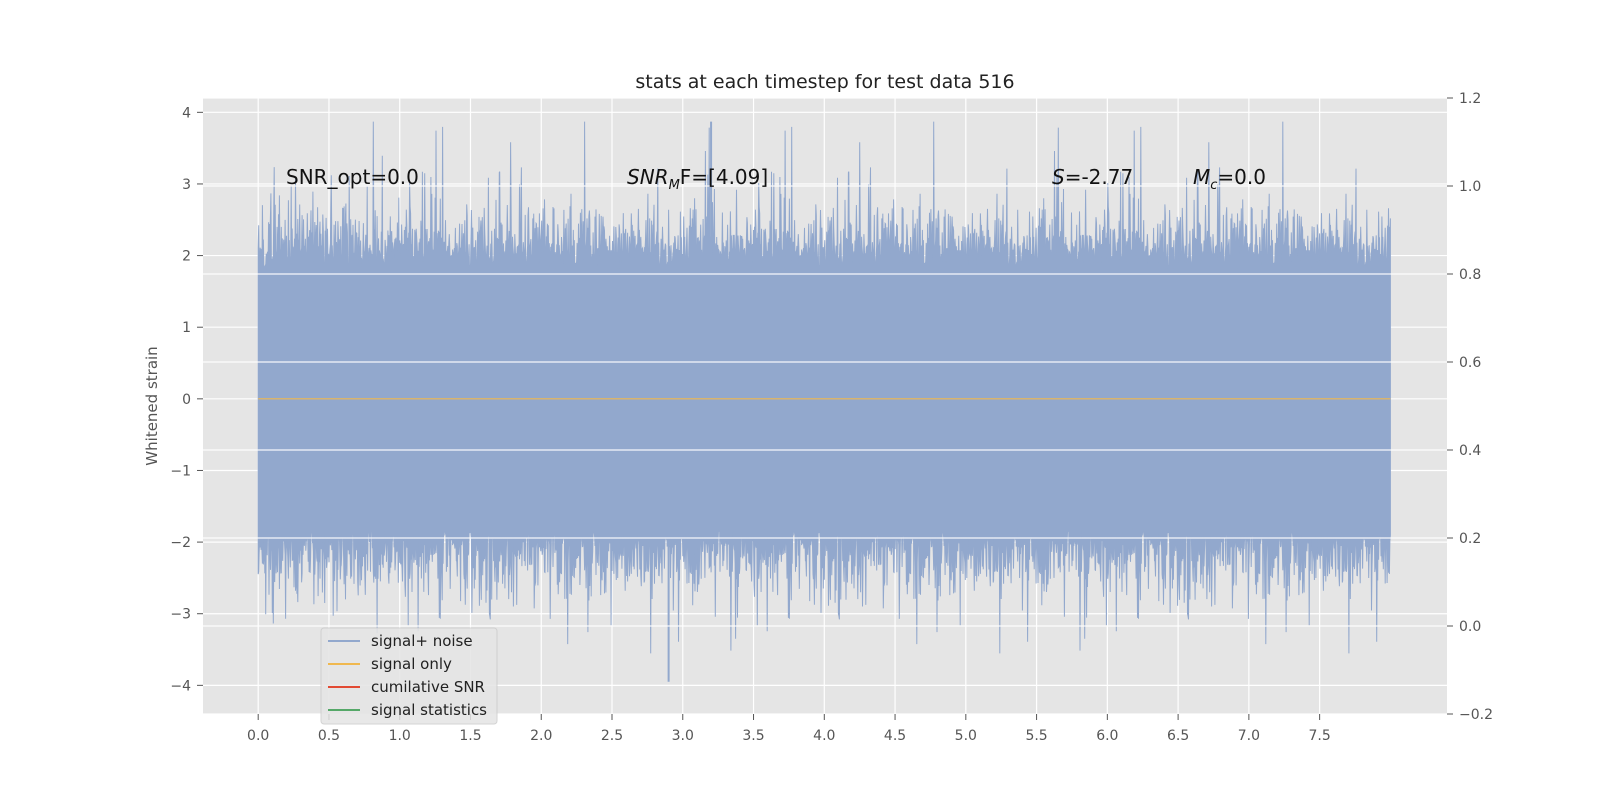 Image resolution: width=1600 pixels, height=804 pixels. Describe the element at coordinates (1319, 736) in the screenshot. I see `x-tick-label: 7.5` at that location.